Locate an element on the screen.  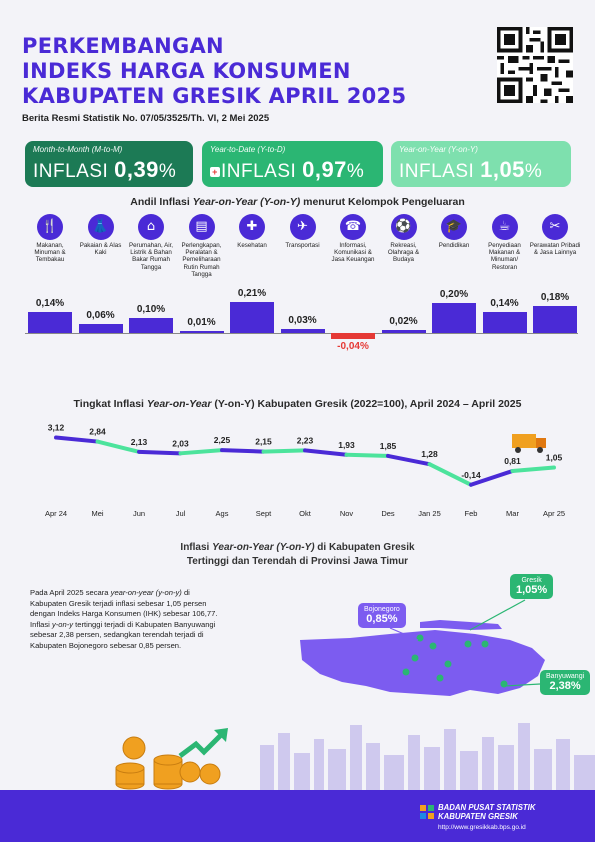
communication-icon: ☎ is located at coordinates (353, 227).